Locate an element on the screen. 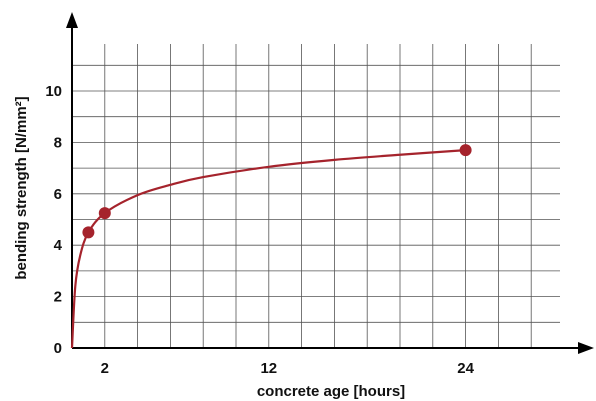  y-tick-label: 4 is located at coordinates (58, 245).